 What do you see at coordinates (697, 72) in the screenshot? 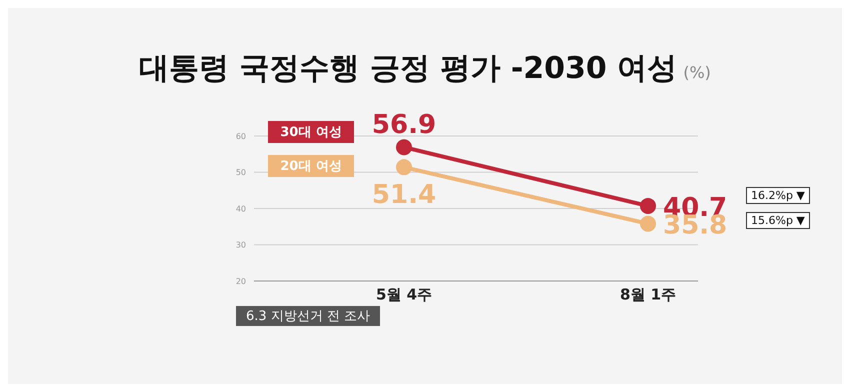
I see `chart-subtitle: (%)` at bounding box center [697, 72].